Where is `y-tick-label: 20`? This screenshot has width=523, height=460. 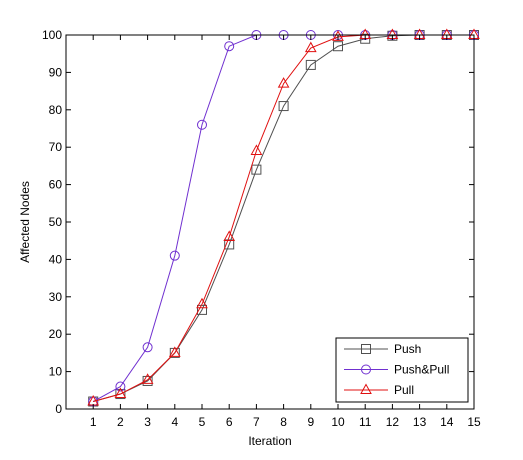 y-tick-label: 20 is located at coordinates (56, 334).